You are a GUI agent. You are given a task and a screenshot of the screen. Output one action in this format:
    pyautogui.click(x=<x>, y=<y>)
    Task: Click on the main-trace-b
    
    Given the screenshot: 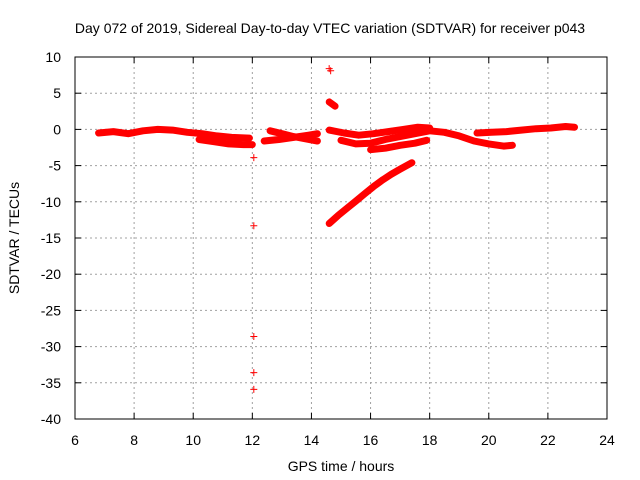 What is the action you would take?
    pyautogui.click(x=225, y=142)
    